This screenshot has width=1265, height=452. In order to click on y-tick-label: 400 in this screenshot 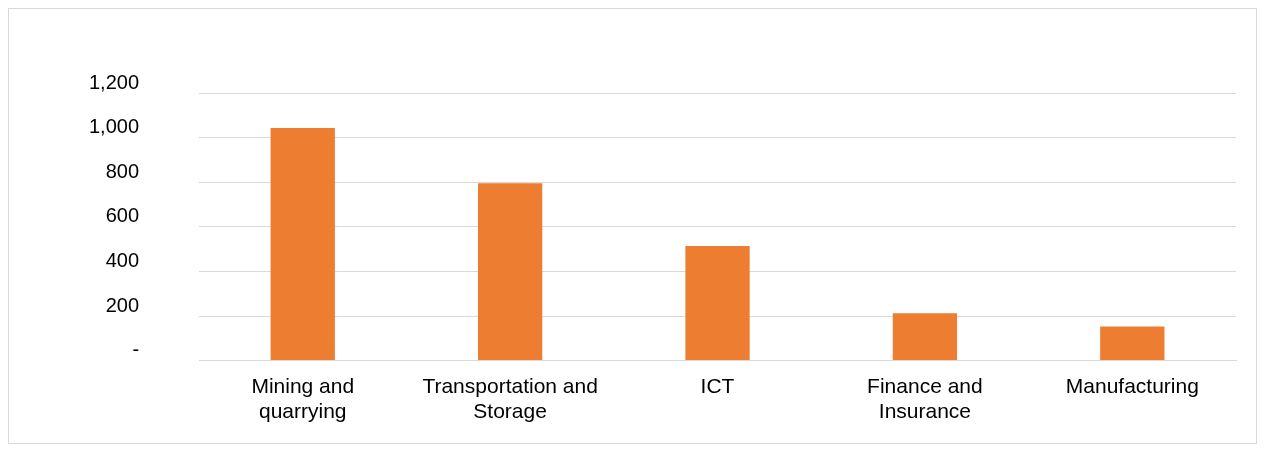, I will do `click(122, 259)`.